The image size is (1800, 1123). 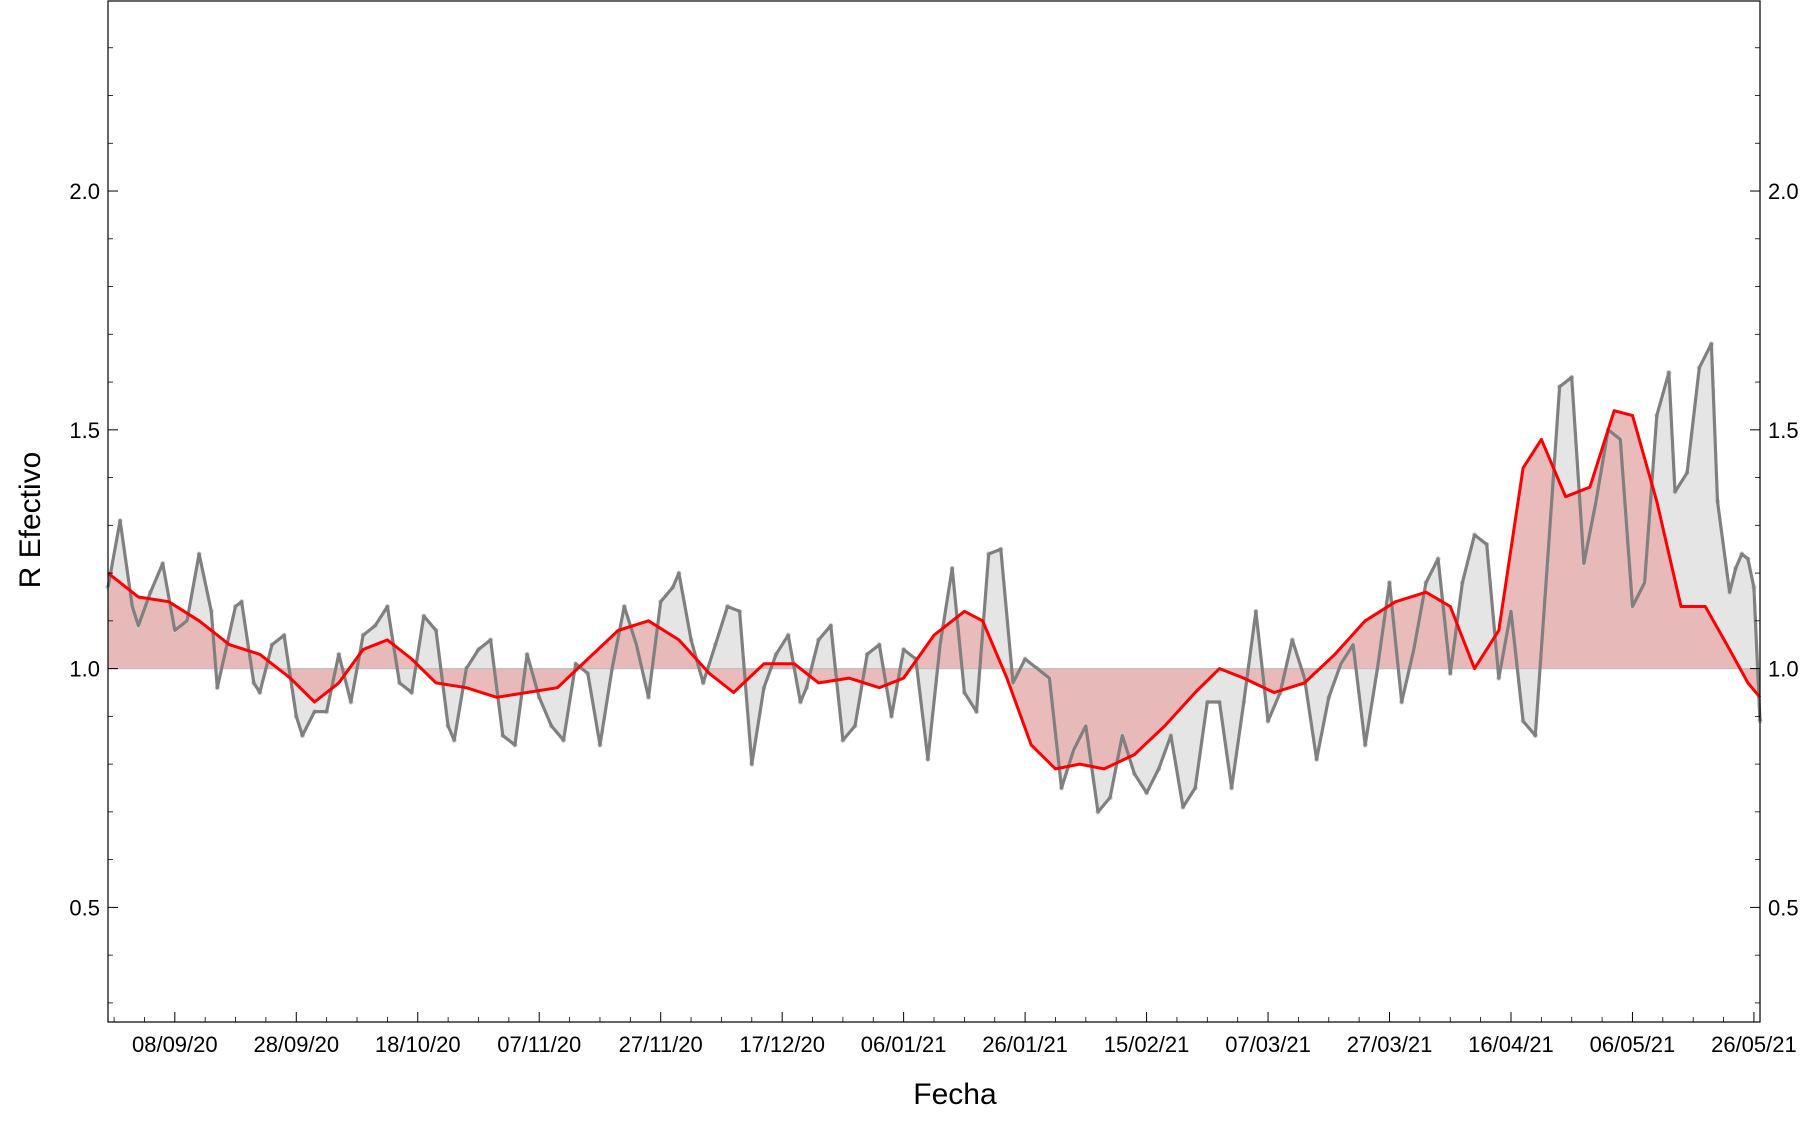 I want to click on x-tick-label: 16/04/21, so click(x=1511, y=1044).